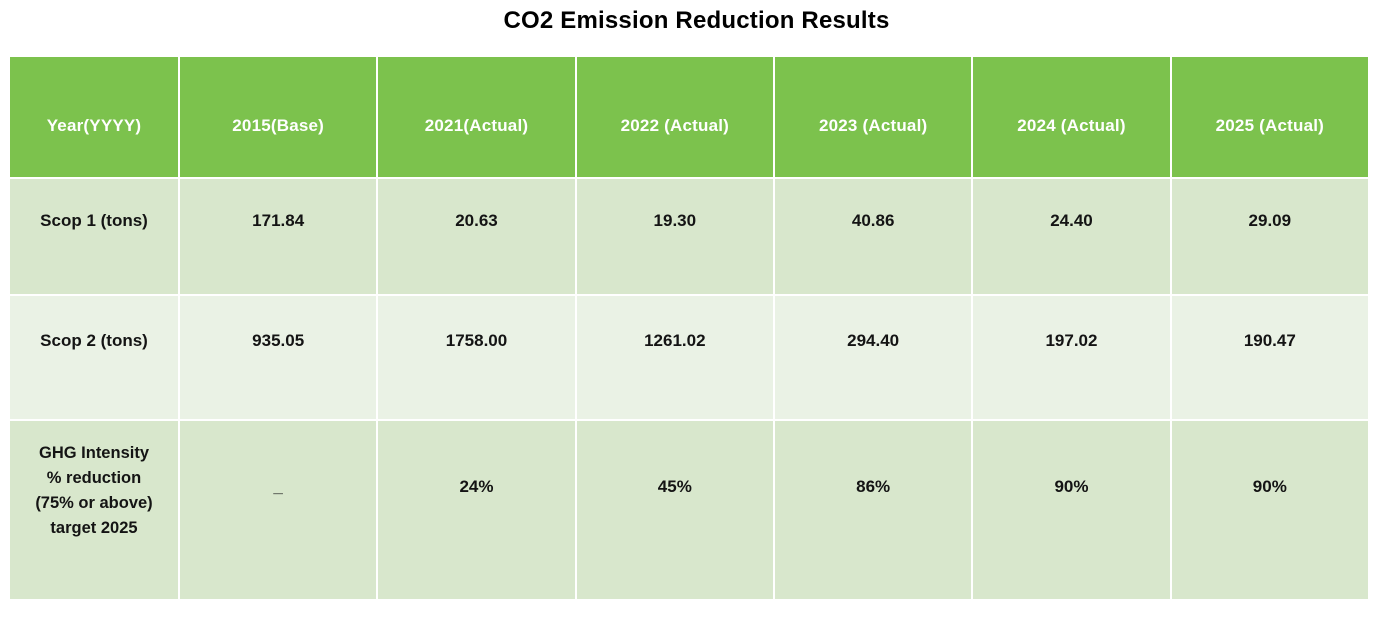  I want to click on value-cell-scope1-2021: 20.63, so click(476, 236).